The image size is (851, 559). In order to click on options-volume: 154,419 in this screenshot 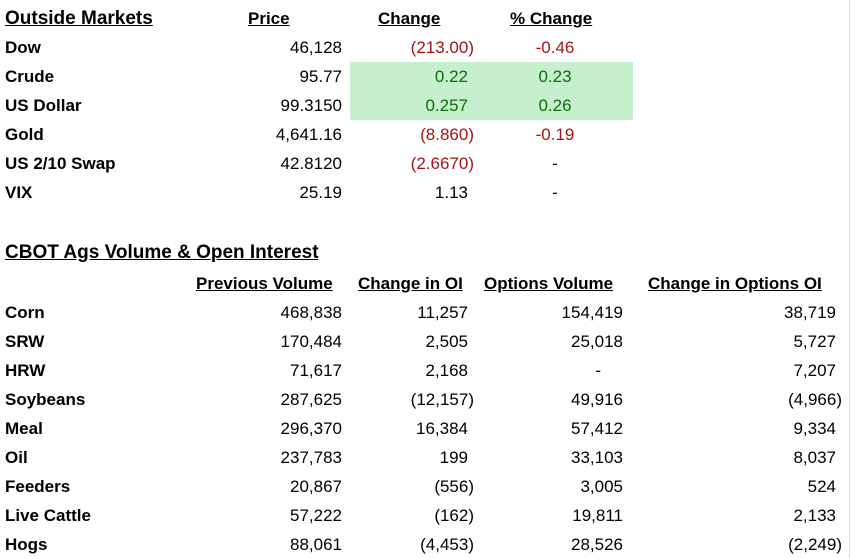, I will do `click(592, 312)`.